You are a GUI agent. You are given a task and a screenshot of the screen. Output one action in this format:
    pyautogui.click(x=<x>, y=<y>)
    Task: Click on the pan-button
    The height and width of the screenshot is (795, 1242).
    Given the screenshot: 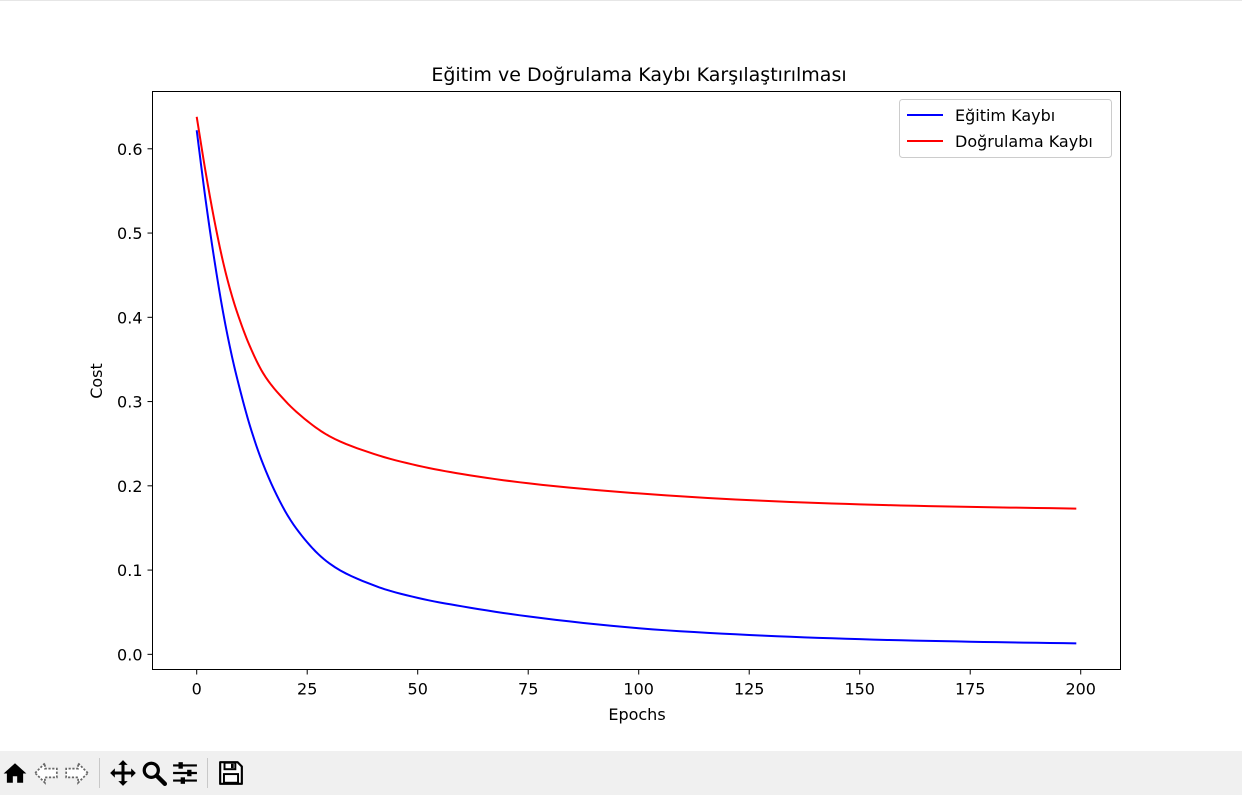 What is the action you would take?
    pyautogui.click(x=123, y=773)
    